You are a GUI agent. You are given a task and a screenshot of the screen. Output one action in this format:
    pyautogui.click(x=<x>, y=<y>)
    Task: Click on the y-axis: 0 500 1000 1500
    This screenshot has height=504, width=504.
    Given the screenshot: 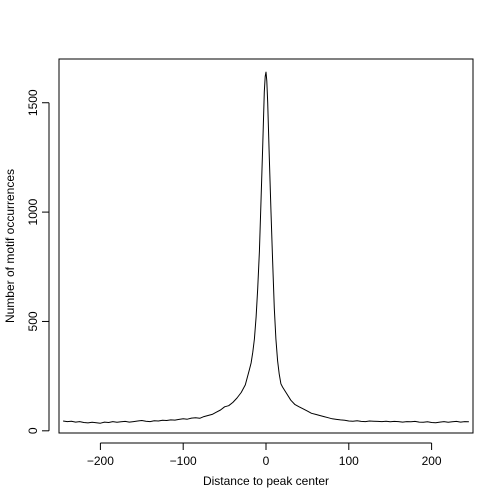 What is the action you would take?
    pyautogui.click(x=38, y=261)
    